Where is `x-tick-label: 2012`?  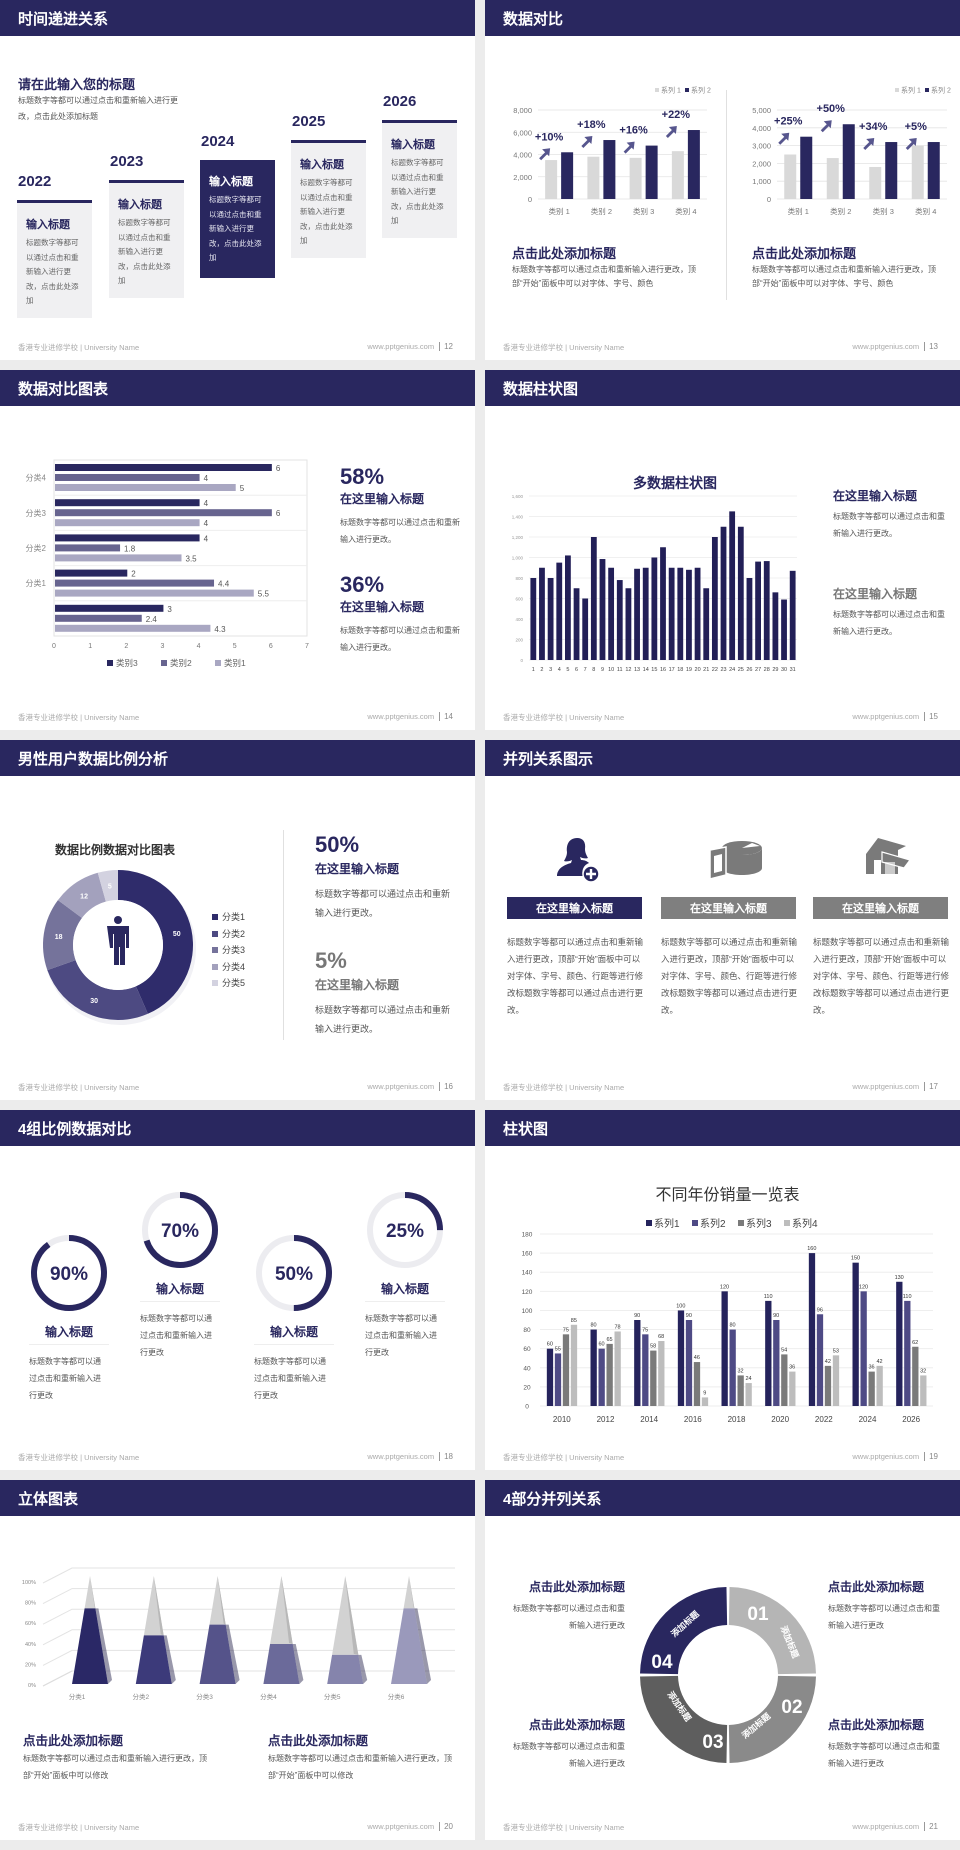
x-tick-label: 2012 is located at coordinates (606, 1419).